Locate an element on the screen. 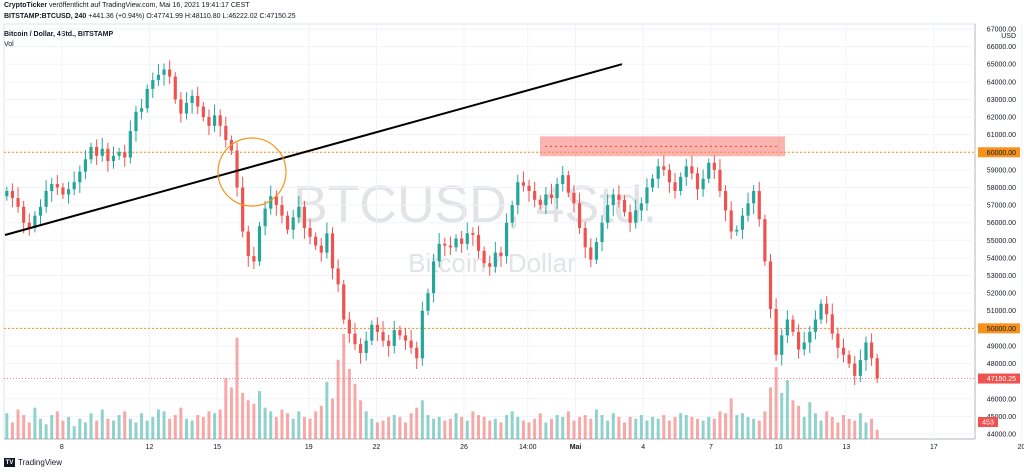 Image resolution: width=1024 pixels, height=475 pixels. author-name: CryptoTicker is located at coordinates (26, 5).